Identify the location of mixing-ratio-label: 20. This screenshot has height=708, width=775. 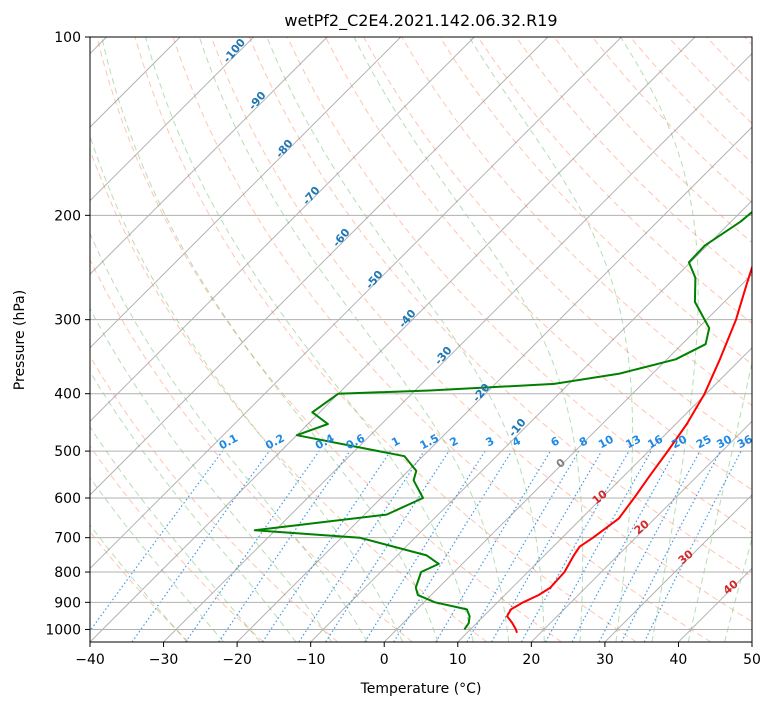
(679, 441).